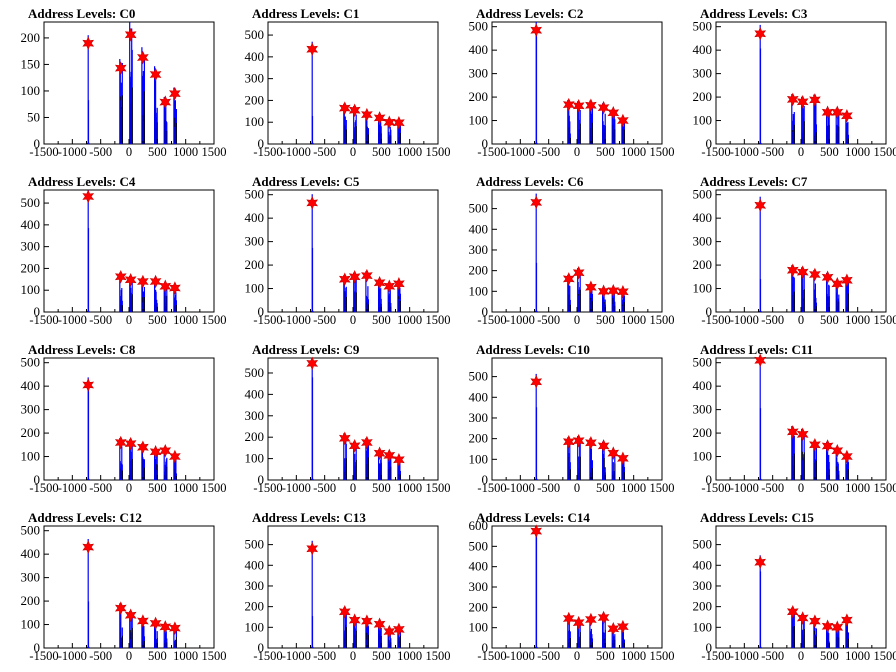 The height and width of the screenshot is (672, 896). What do you see at coordinates (529, 13) in the screenshot?
I see `chart-title: Address Levels: C2` at bounding box center [529, 13].